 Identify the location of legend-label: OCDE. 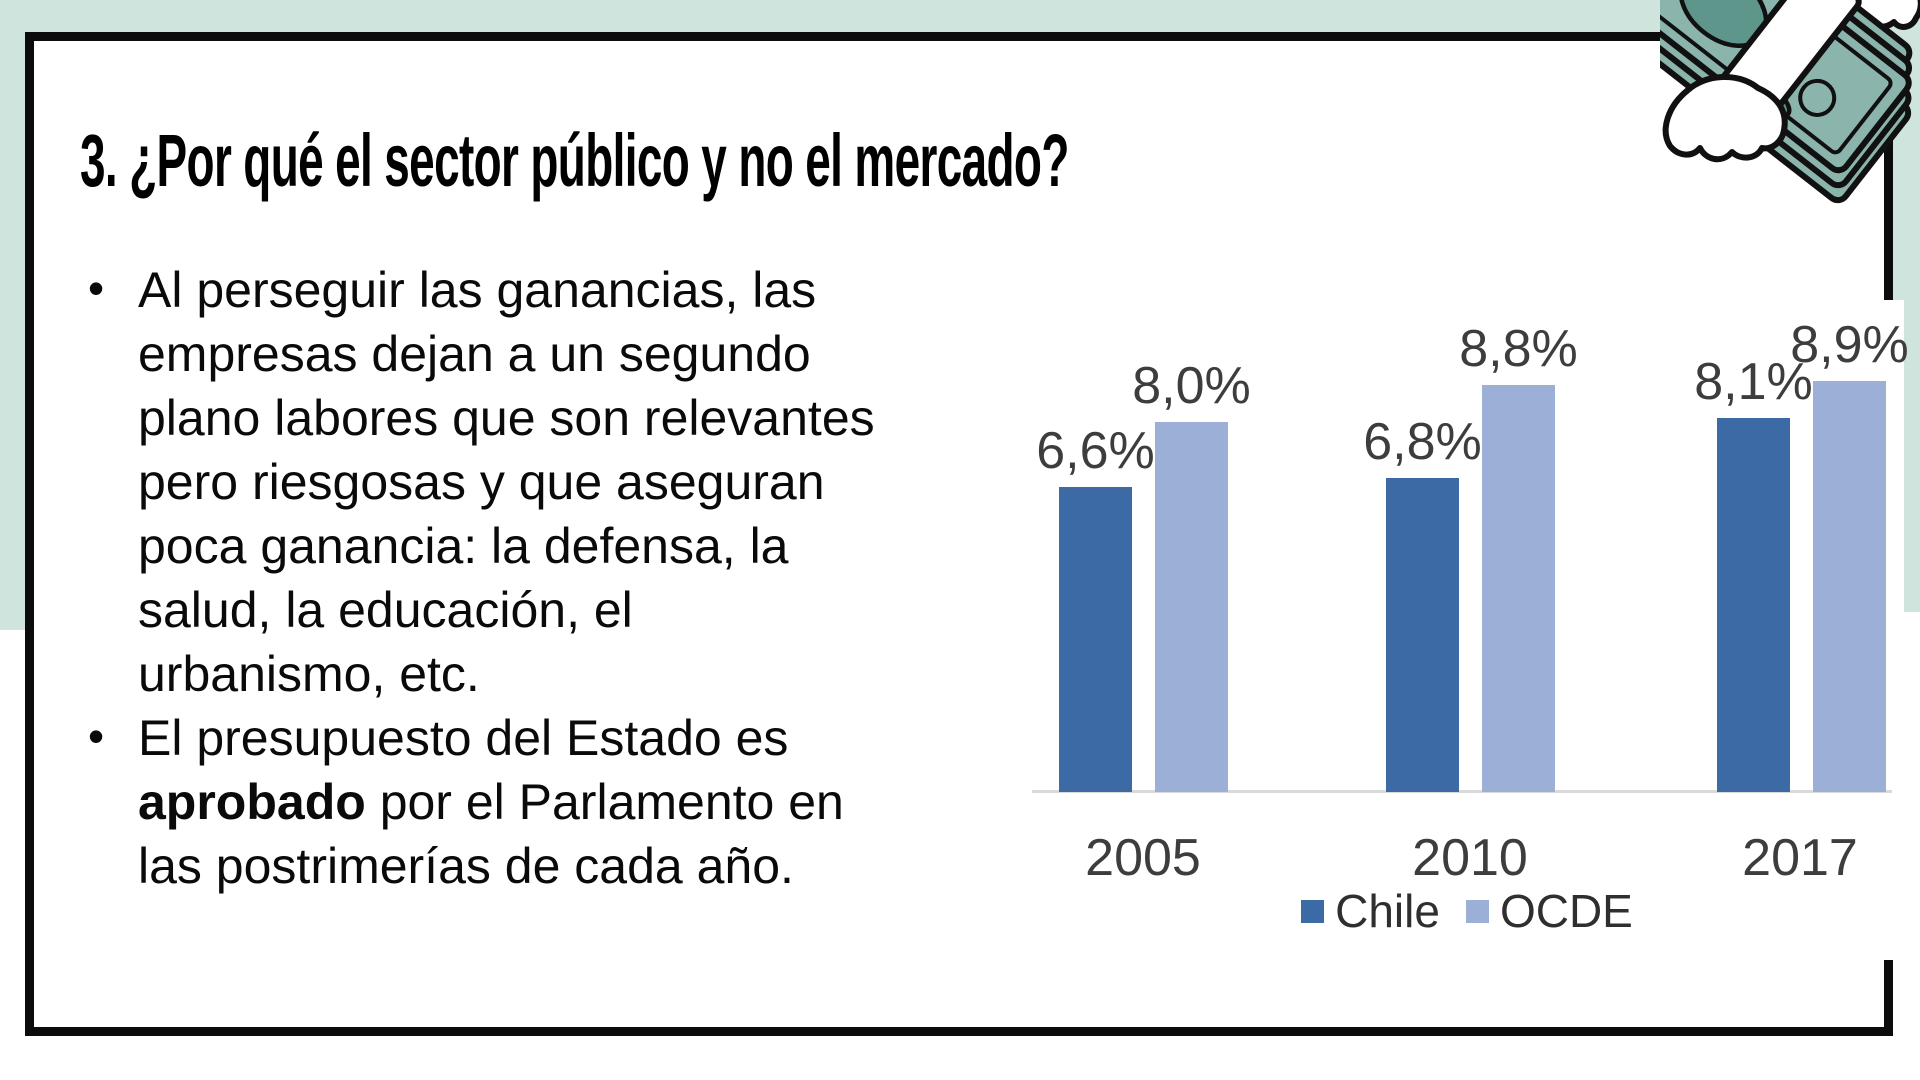
(1566, 911).